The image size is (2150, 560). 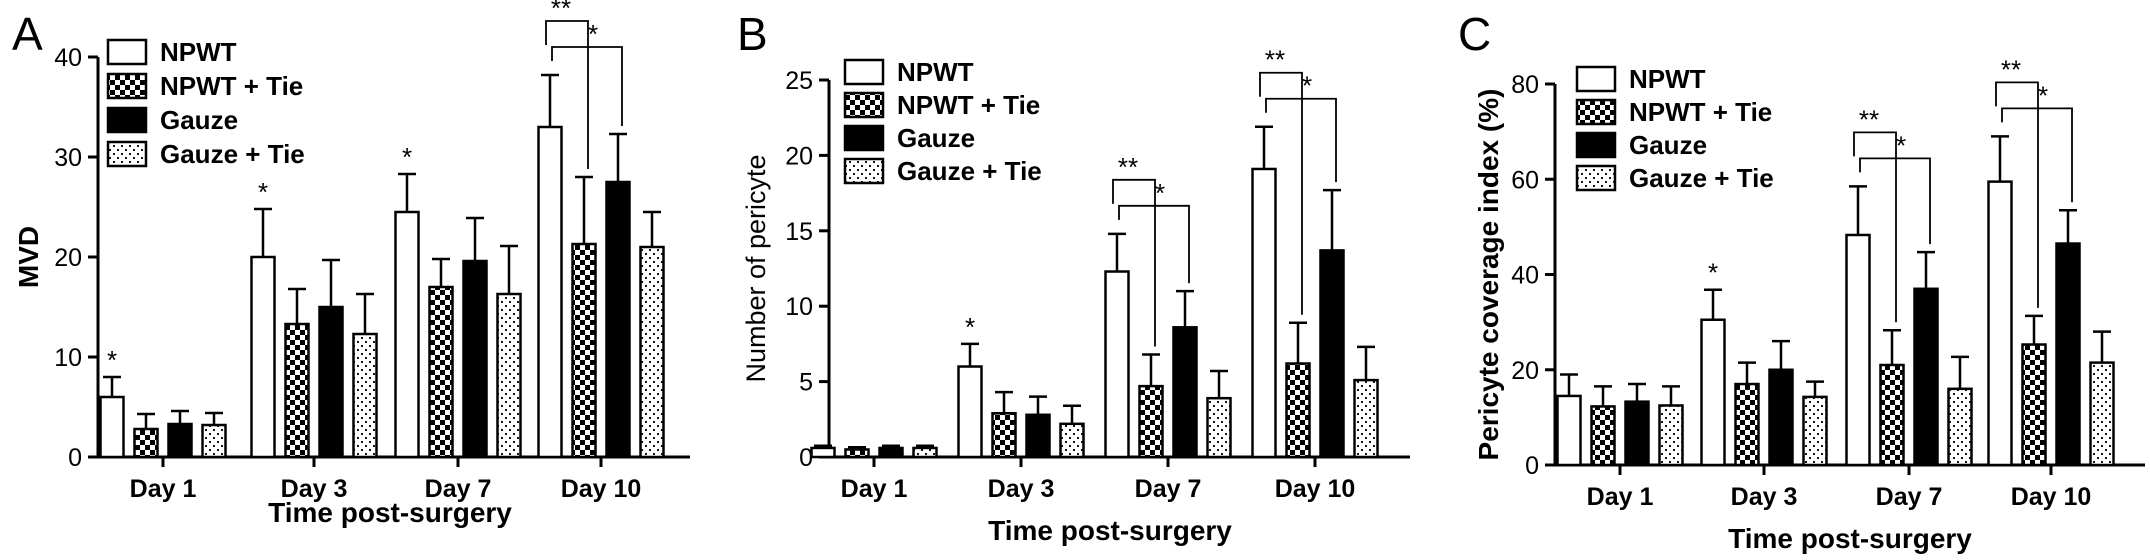 I want to click on panel-letter: B, so click(x=752, y=34).